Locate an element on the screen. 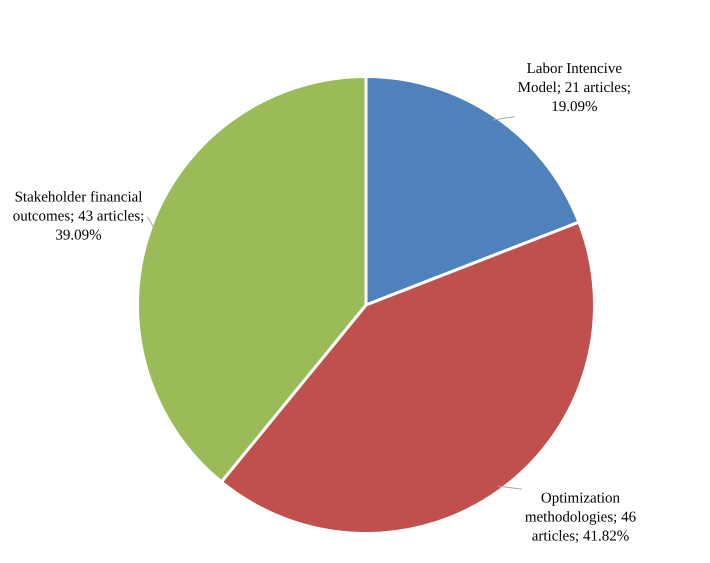 The image size is (710, 563). slice-label: Labor Intencive Model; 21 articles; 19.09% is located at coordinates (574, 88).